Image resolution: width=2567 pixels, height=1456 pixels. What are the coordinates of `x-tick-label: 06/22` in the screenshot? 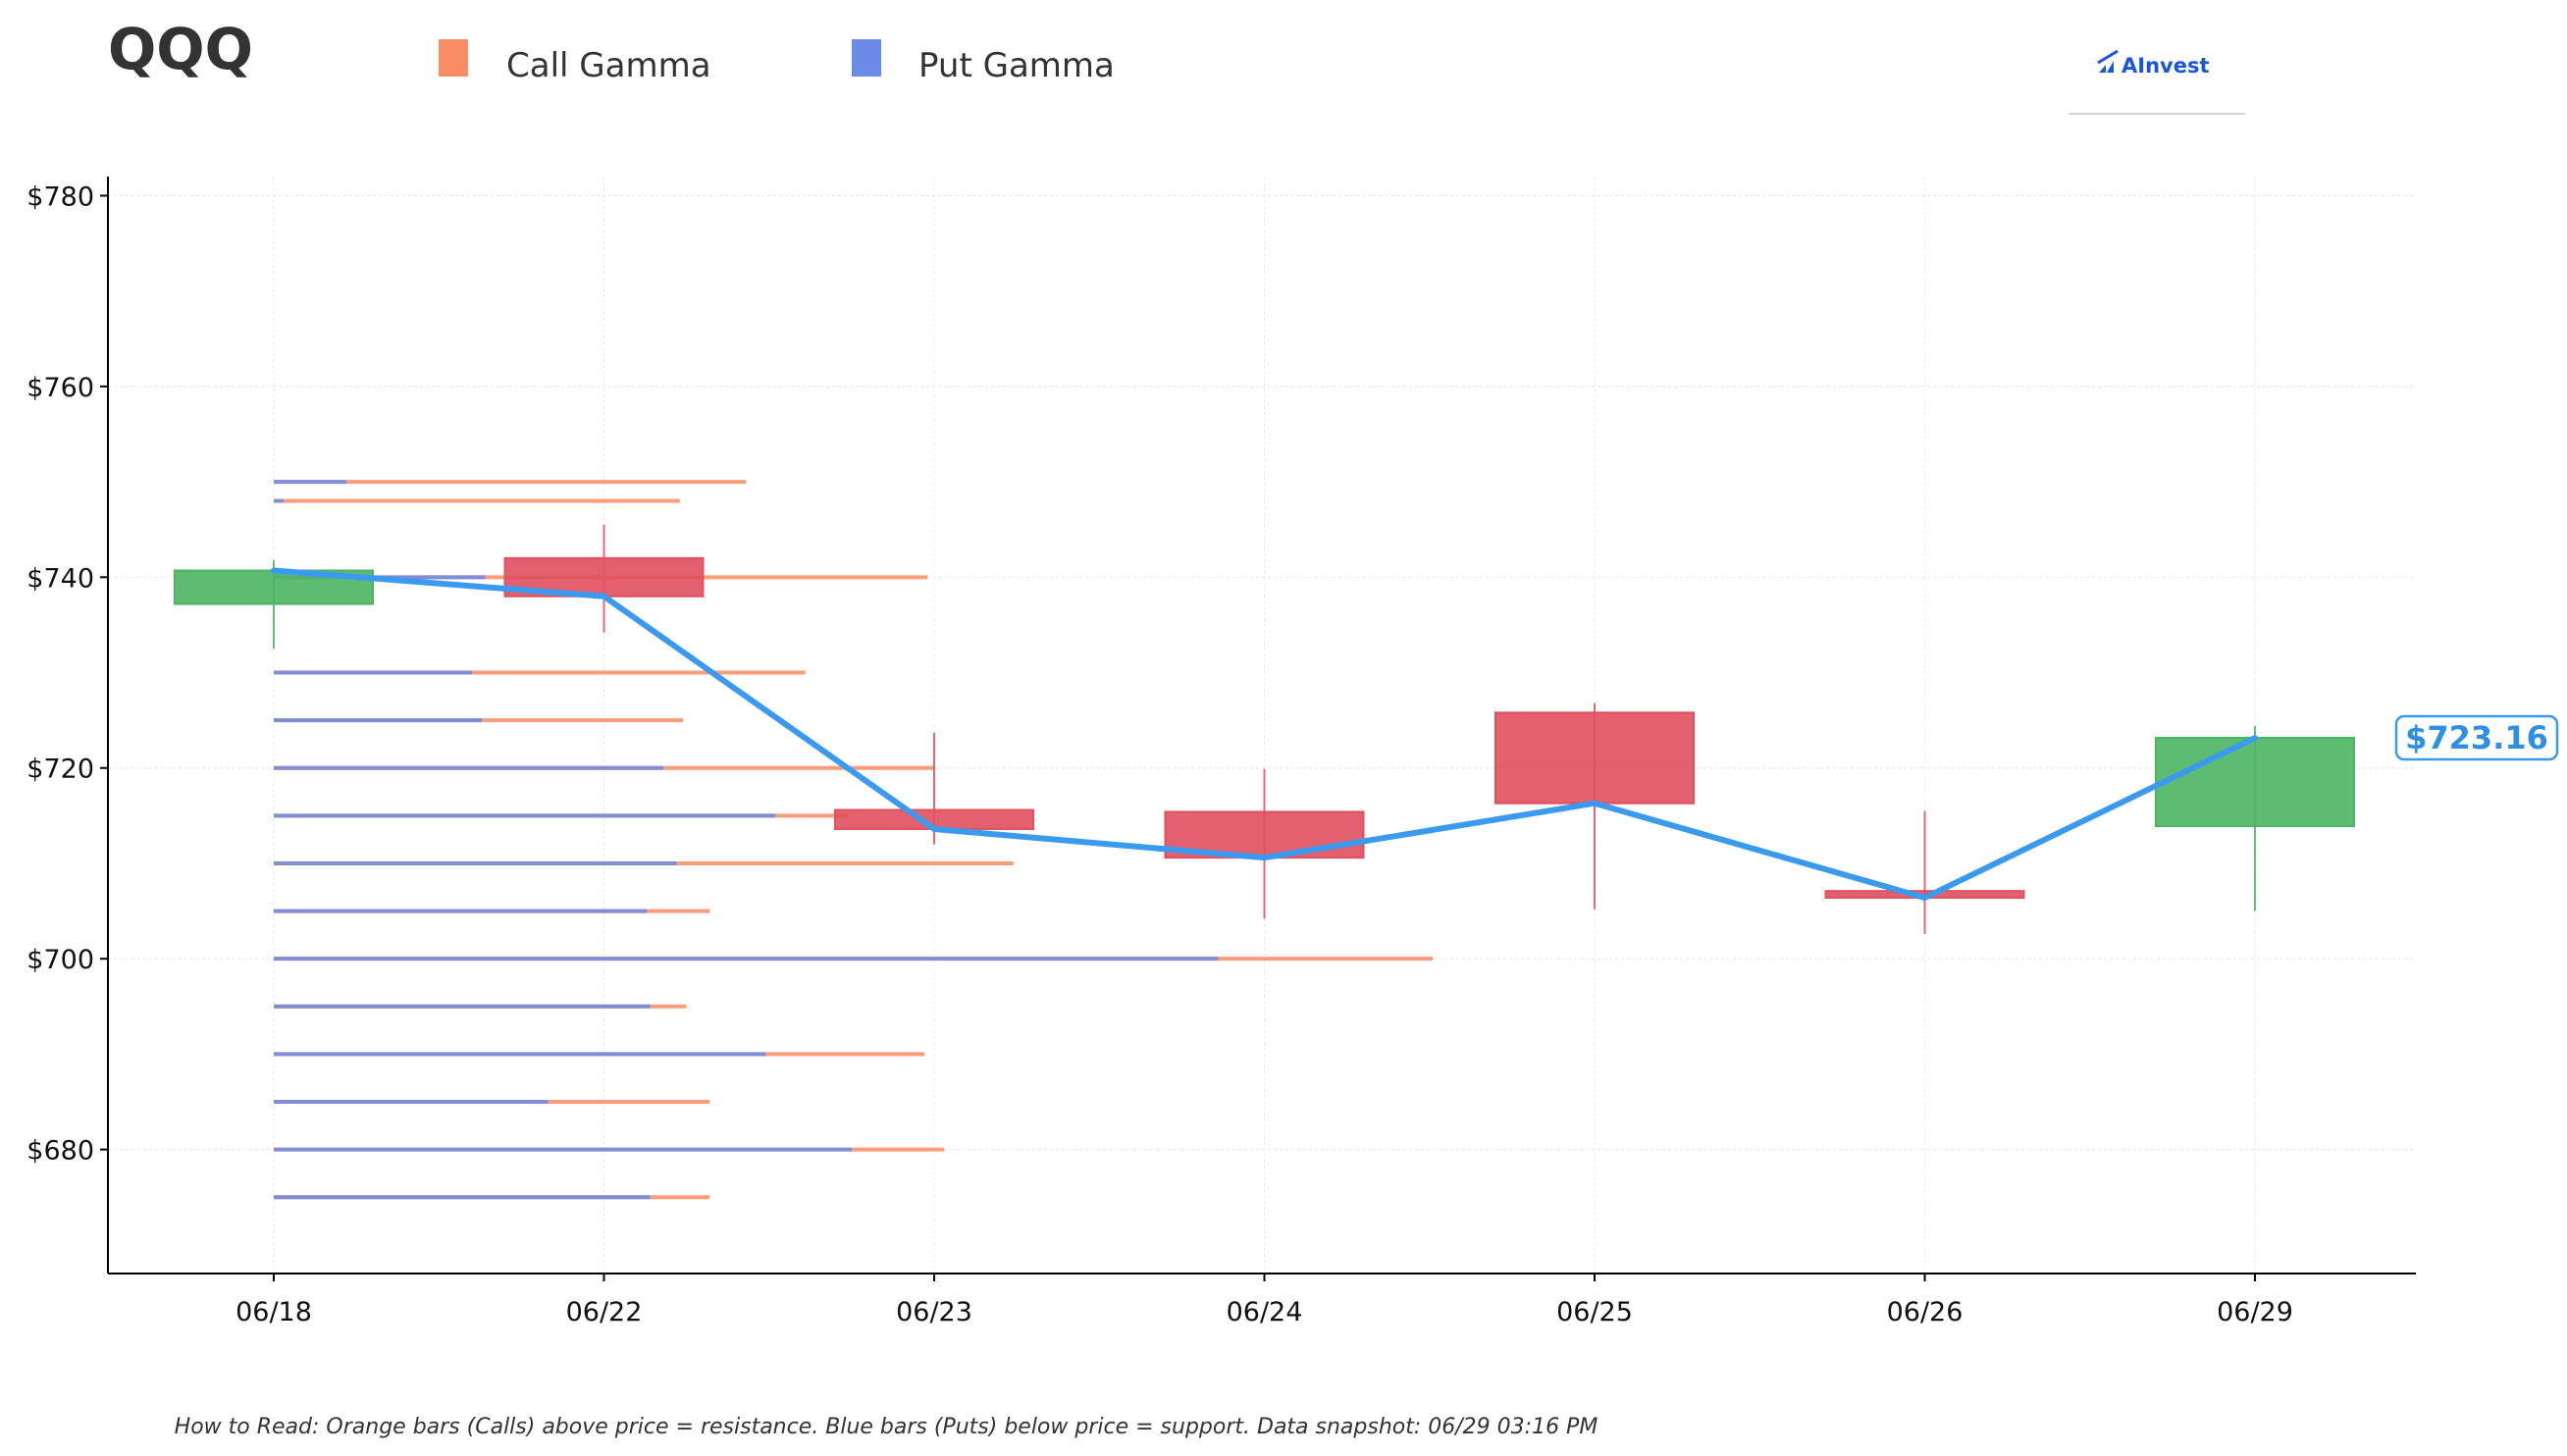 It's located at (604, 1312).